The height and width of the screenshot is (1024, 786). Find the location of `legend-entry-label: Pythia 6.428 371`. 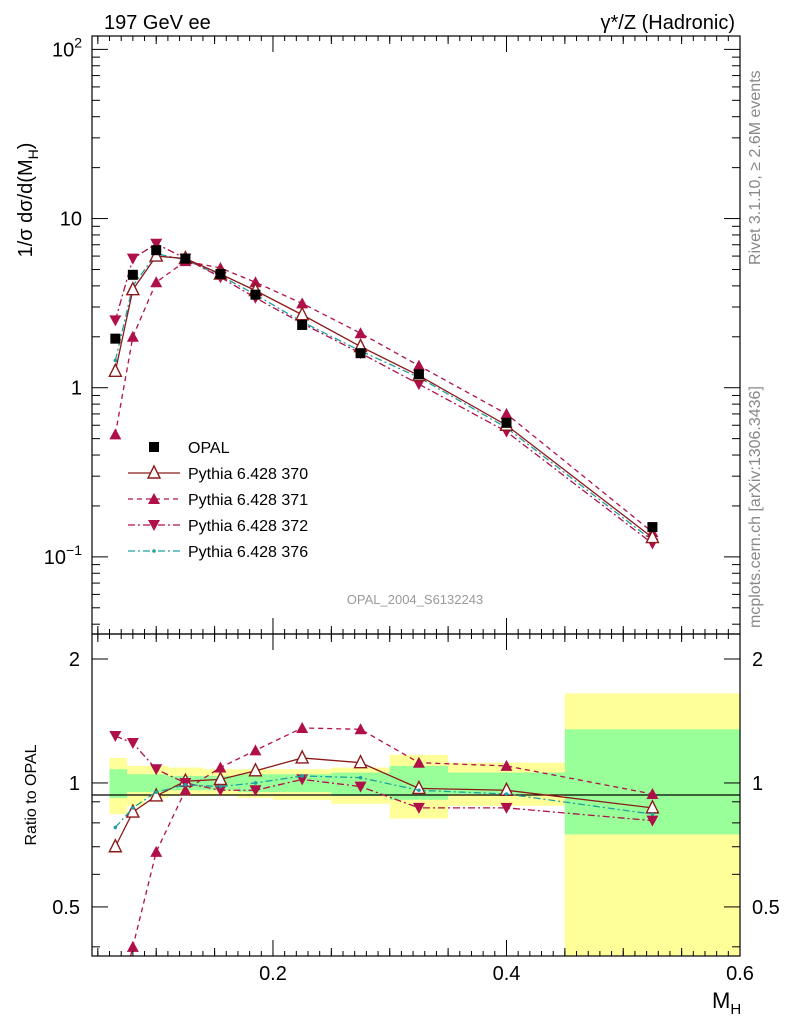

legend-entry-label: Pythia 6.428 371 is located at coordinates (248, 500).